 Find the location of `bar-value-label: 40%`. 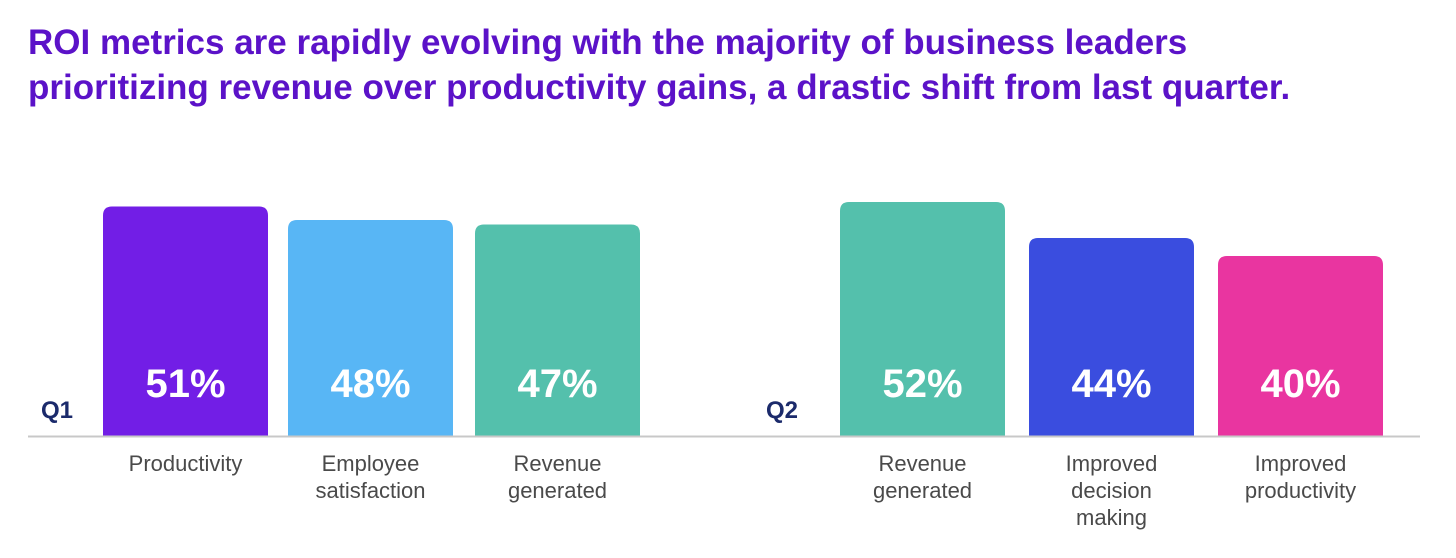

bar-value-label: 40% is located at coordinates (1300, 384).